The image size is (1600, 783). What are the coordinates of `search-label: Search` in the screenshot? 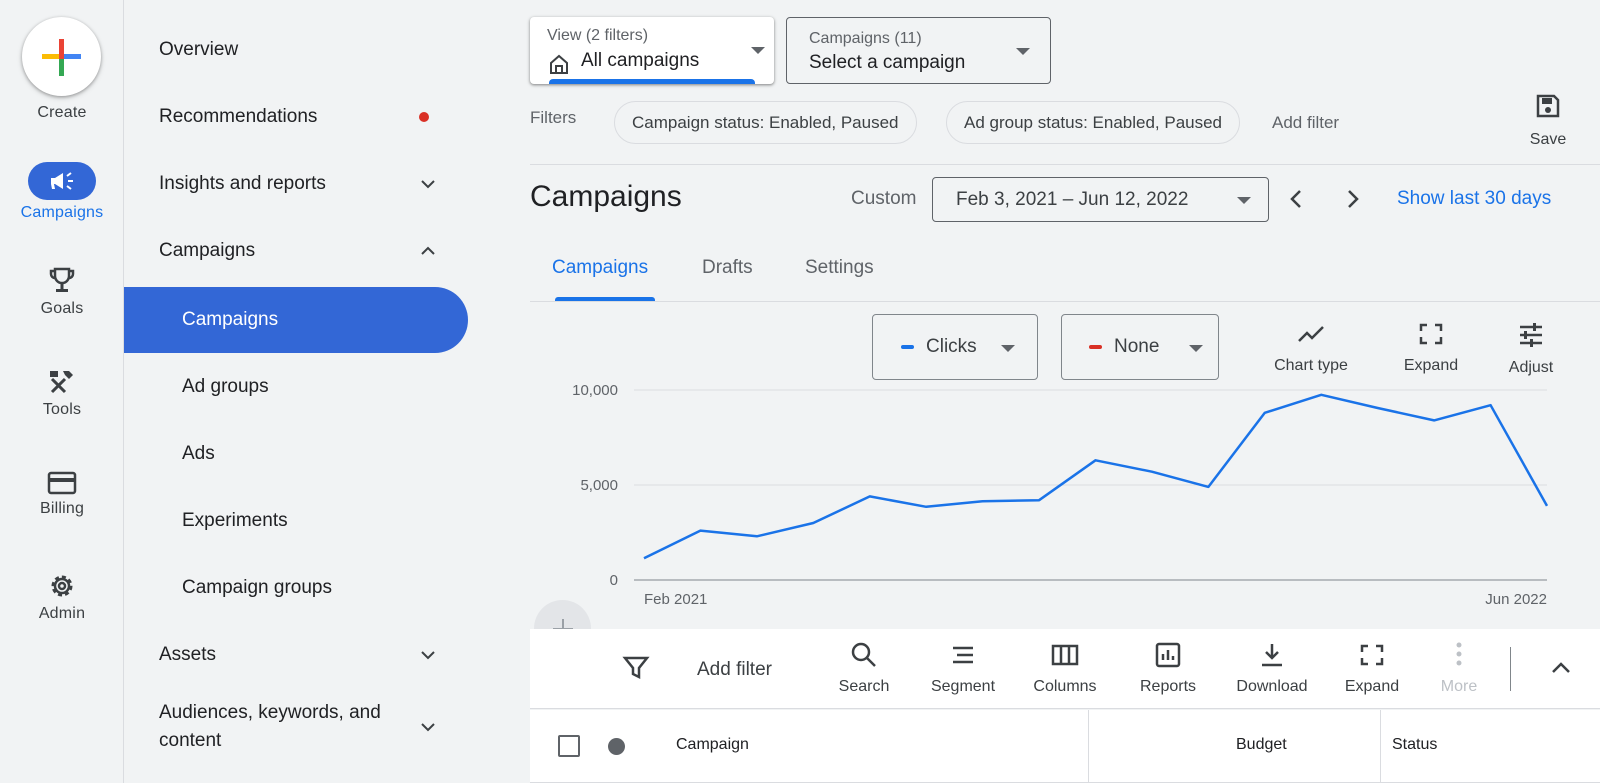 It's located at (864, 686).